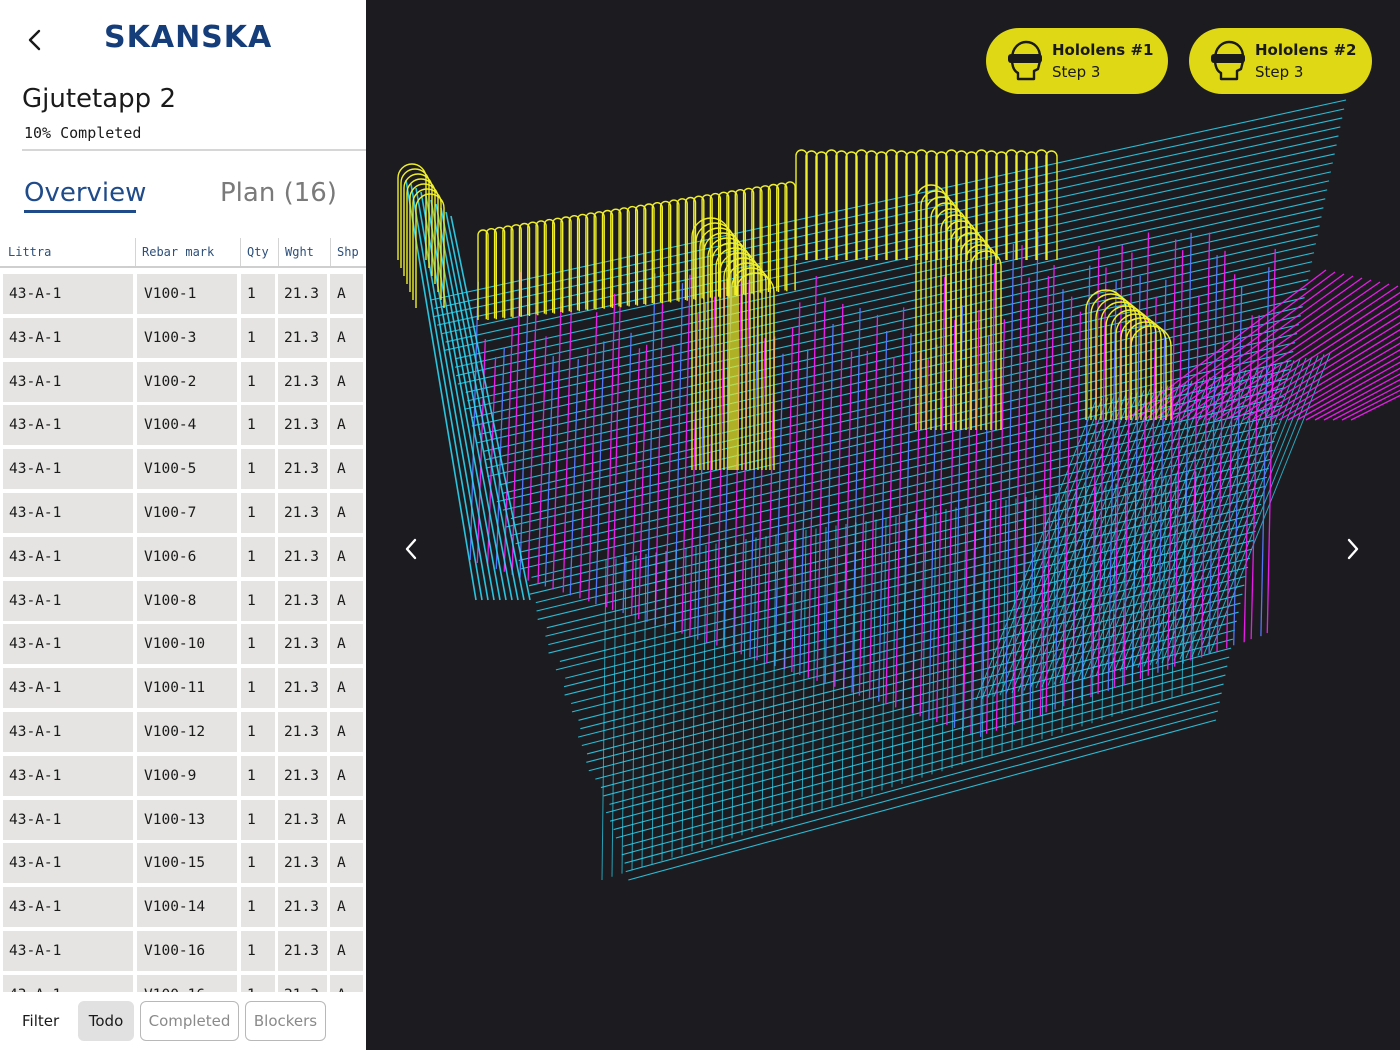  What do you see at coordinates (183, 469) in the screenshot?
I see `table-row: 43-A-1 V100-5 1 21.3 A` at bounding box center [183, 469].